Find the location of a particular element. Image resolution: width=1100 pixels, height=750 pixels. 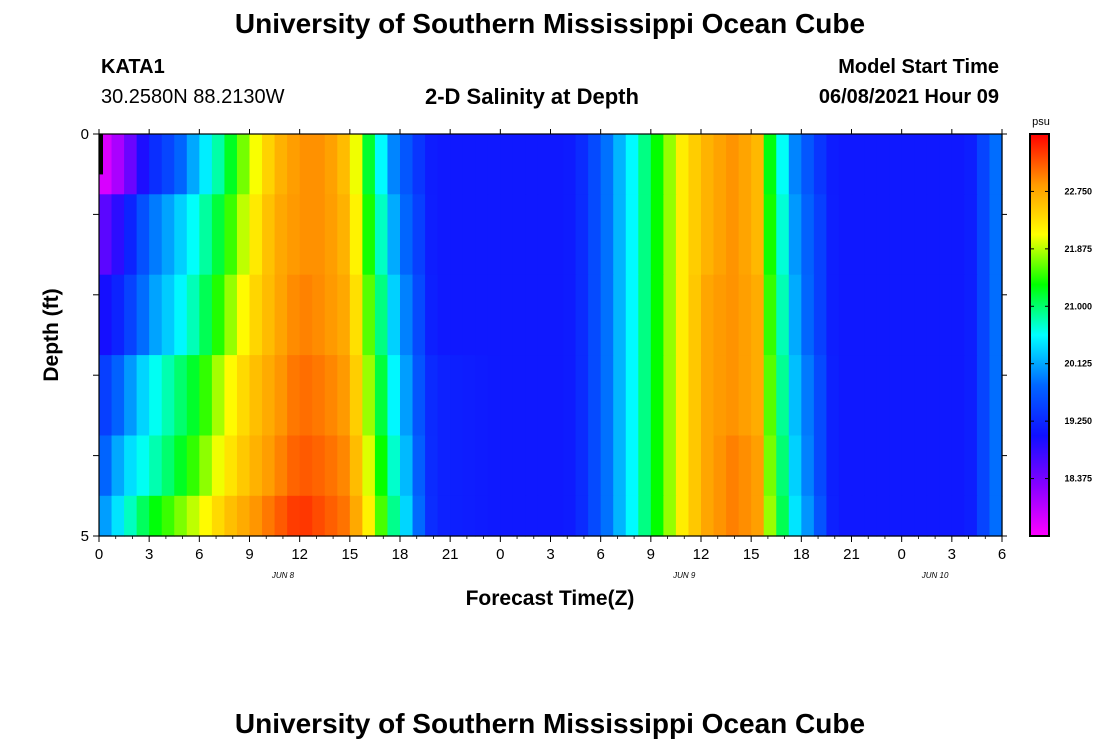

colorbar-tick-label: 18.375 is located at coordinates (1078, 479).